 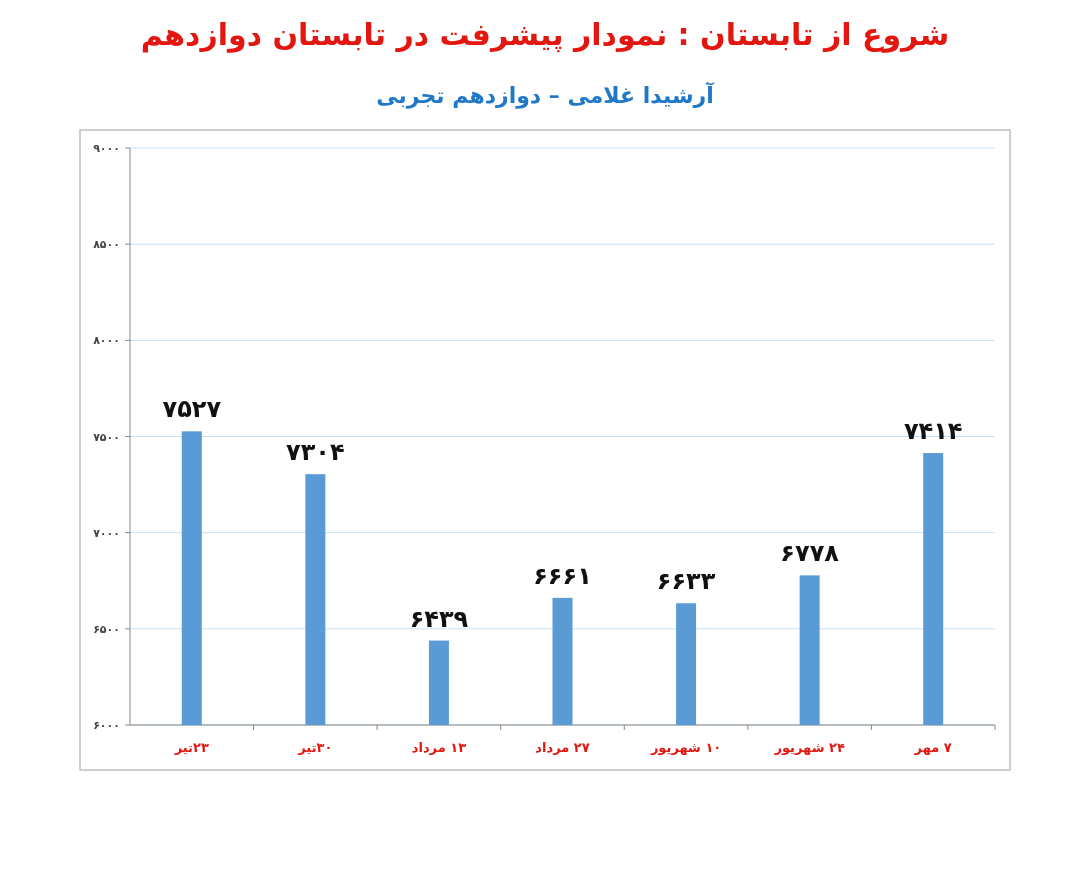 I want to click on y-tick-label: ۶۰۰۰, so click(x=106, y=725).